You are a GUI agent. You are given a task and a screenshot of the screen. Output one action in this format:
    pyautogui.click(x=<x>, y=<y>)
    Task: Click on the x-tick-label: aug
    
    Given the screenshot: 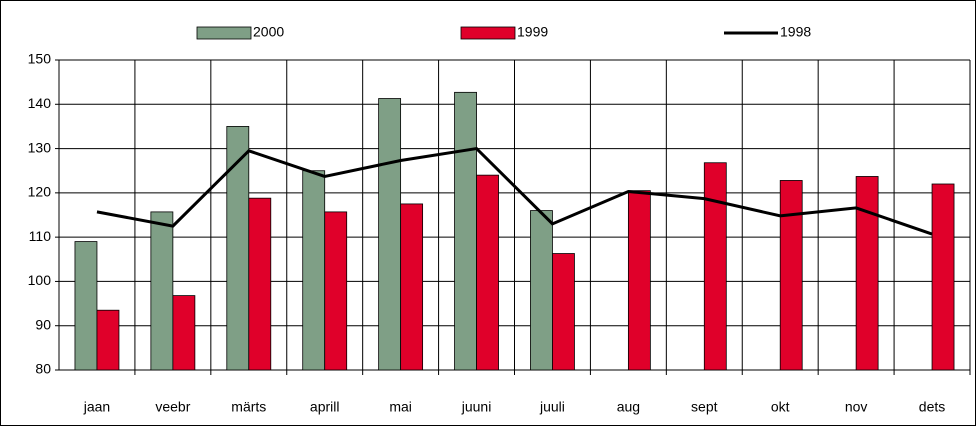 What is the action you would take?
    pyautogui.click(x=628, y=407)
    